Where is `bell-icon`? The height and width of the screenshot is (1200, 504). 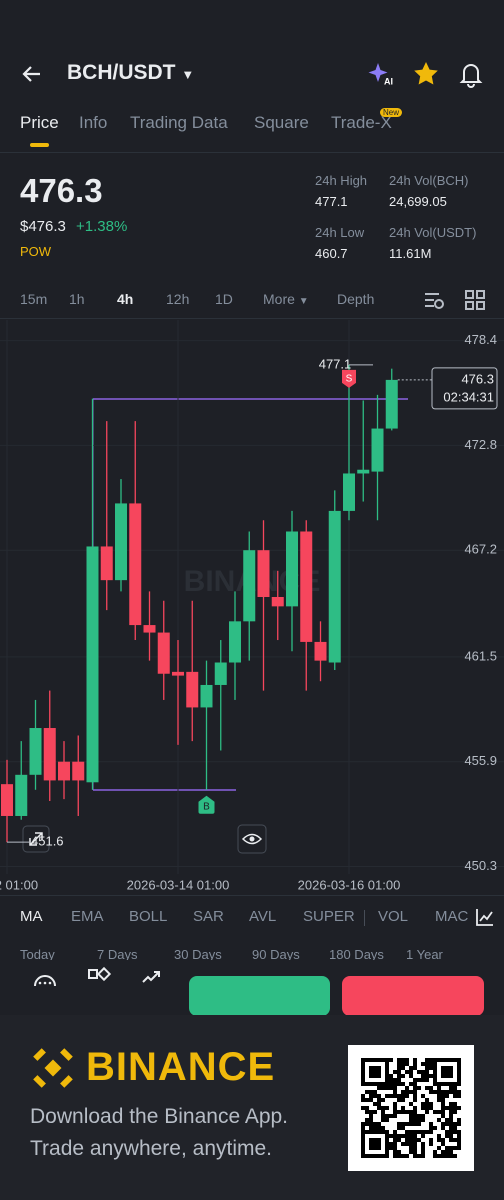 bell-icon is located at coordinates (471, 74).